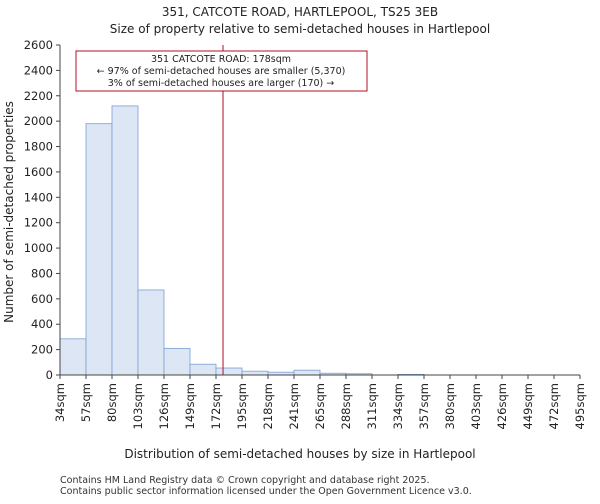 The width and height of the screenshot is (600, 504). I want to click on y-tick-label: 1600, so click(38, 172).